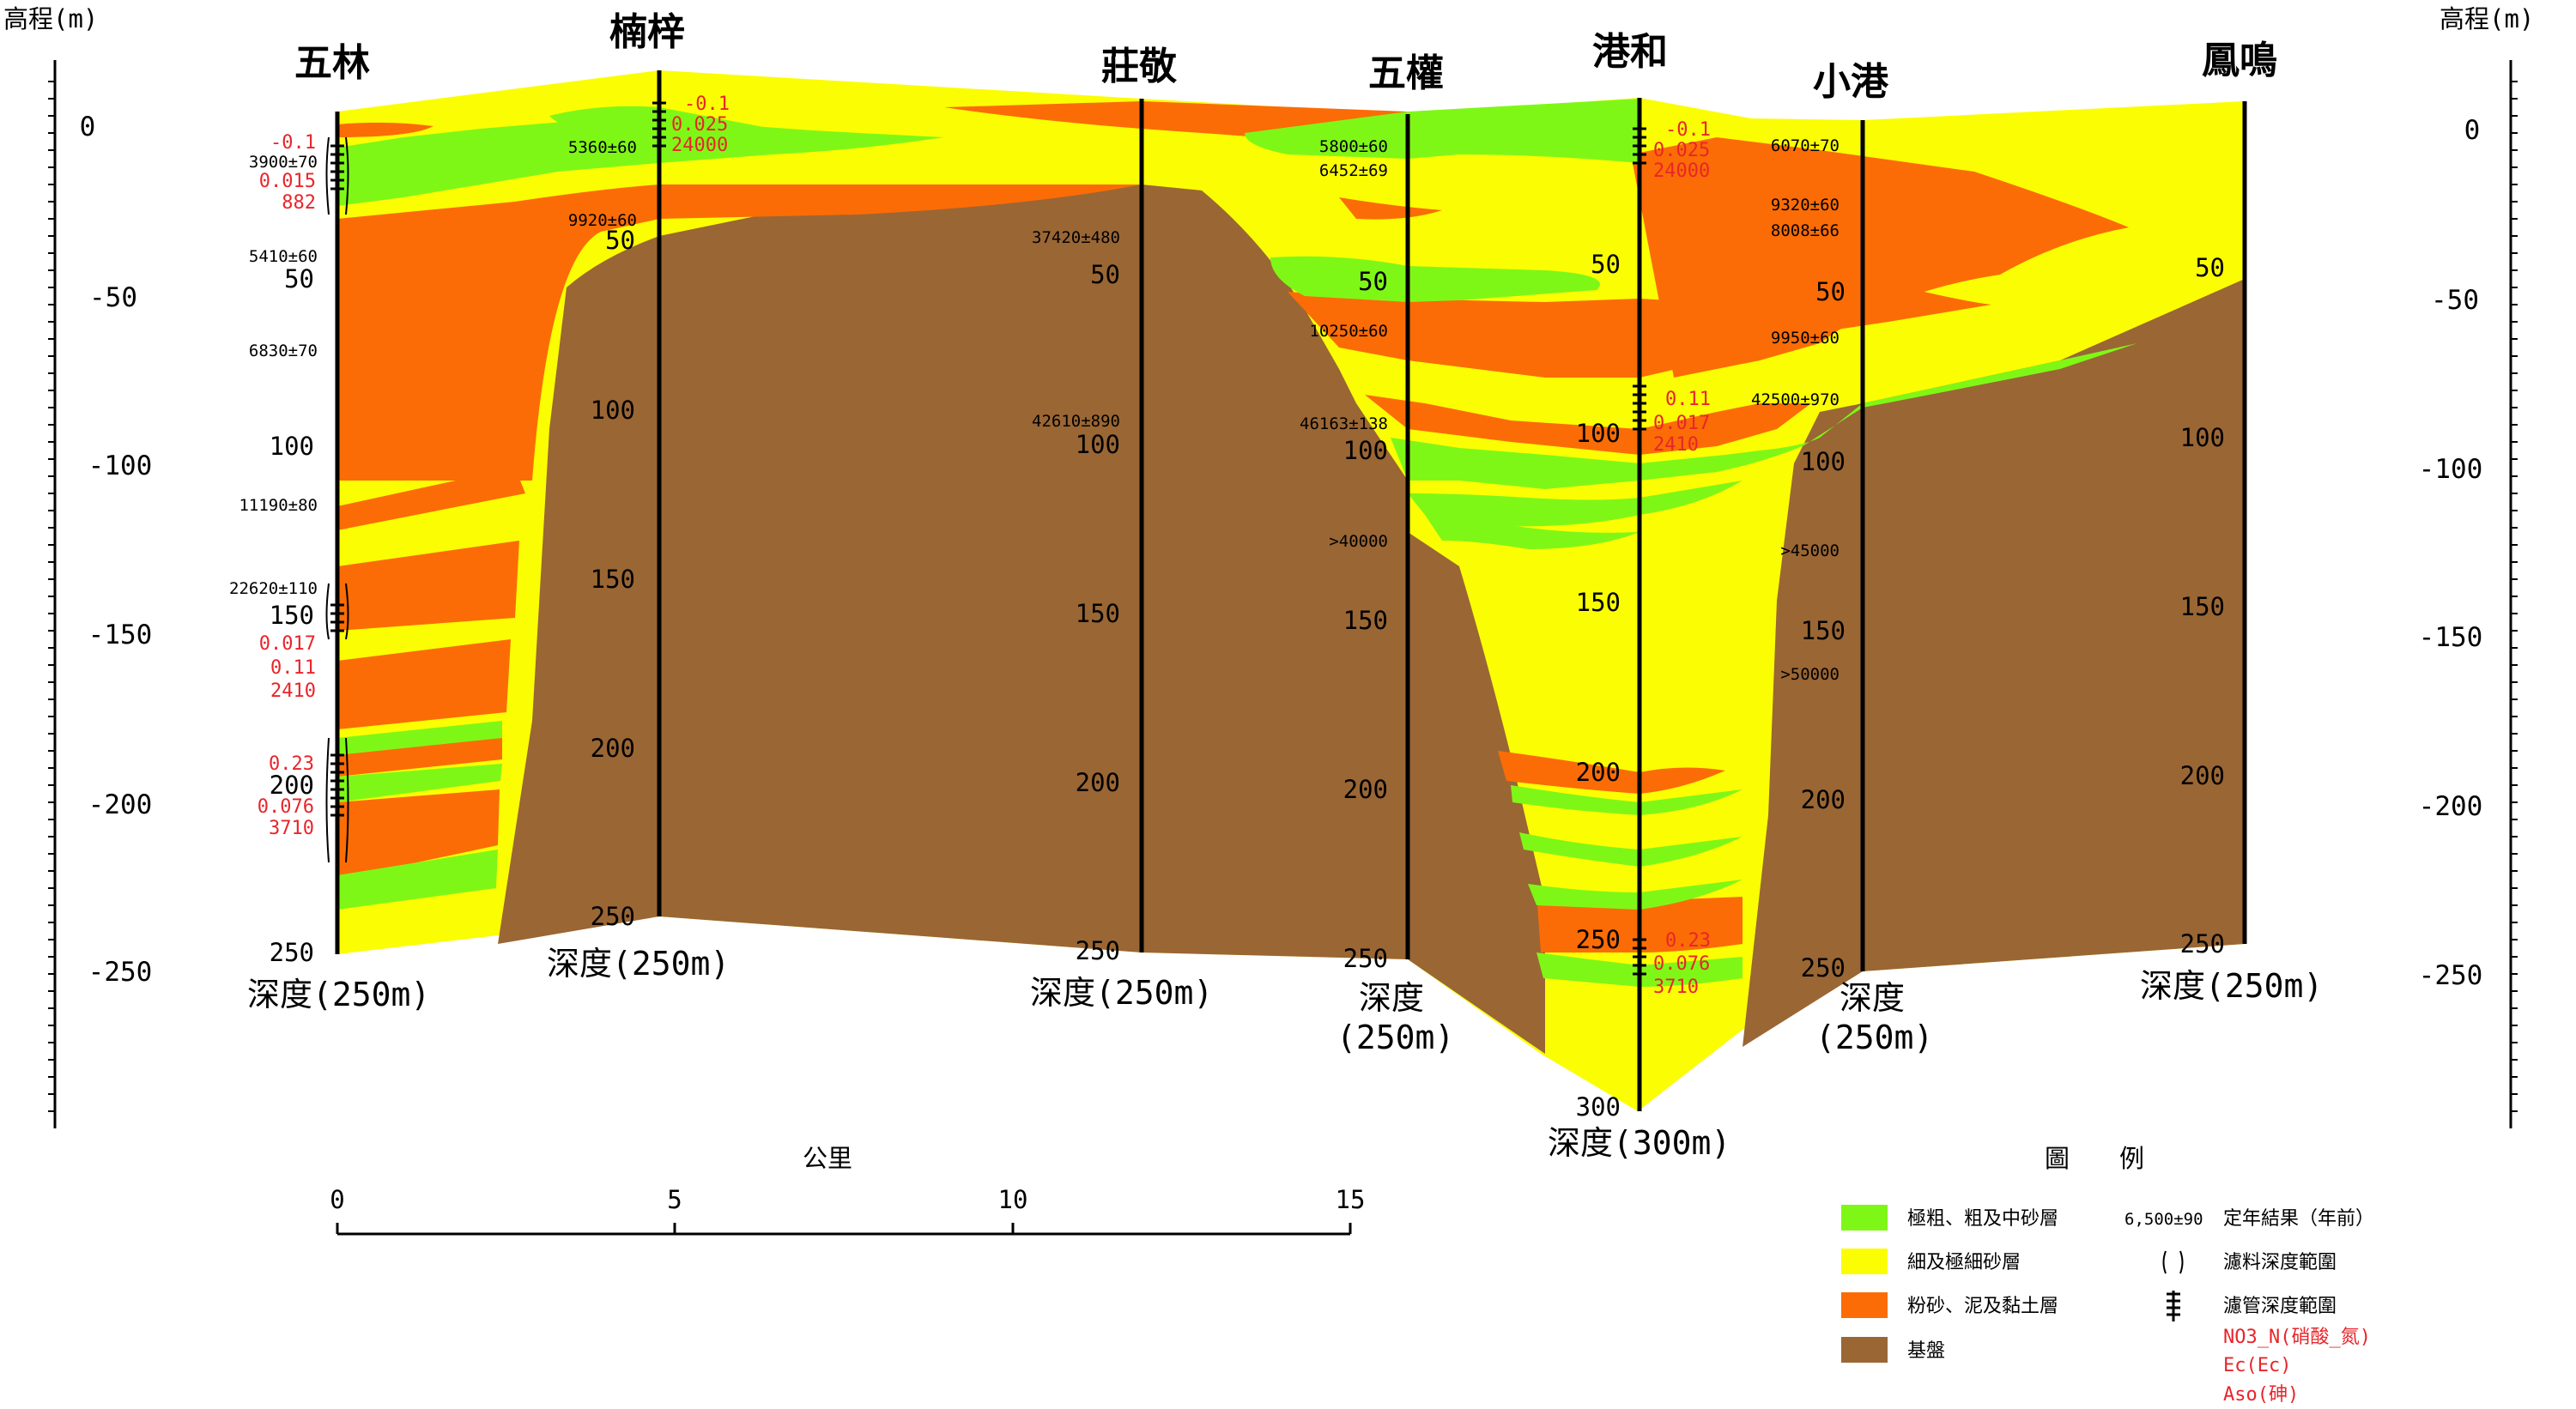 The height and width of the screenshot is (1409, 2576). I want to click on xiaogang-depth-250: 250, so click(1823, 968).